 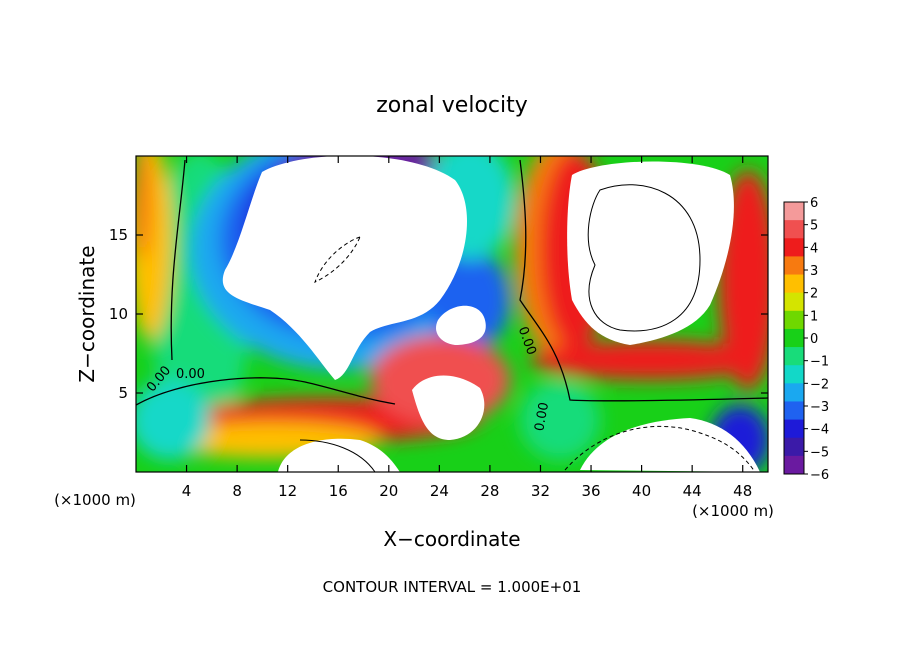 What do you see at coordinates (590, 491) in the screenshot?
I see `x-tick-label: 36` at bounding box center [590, 491].